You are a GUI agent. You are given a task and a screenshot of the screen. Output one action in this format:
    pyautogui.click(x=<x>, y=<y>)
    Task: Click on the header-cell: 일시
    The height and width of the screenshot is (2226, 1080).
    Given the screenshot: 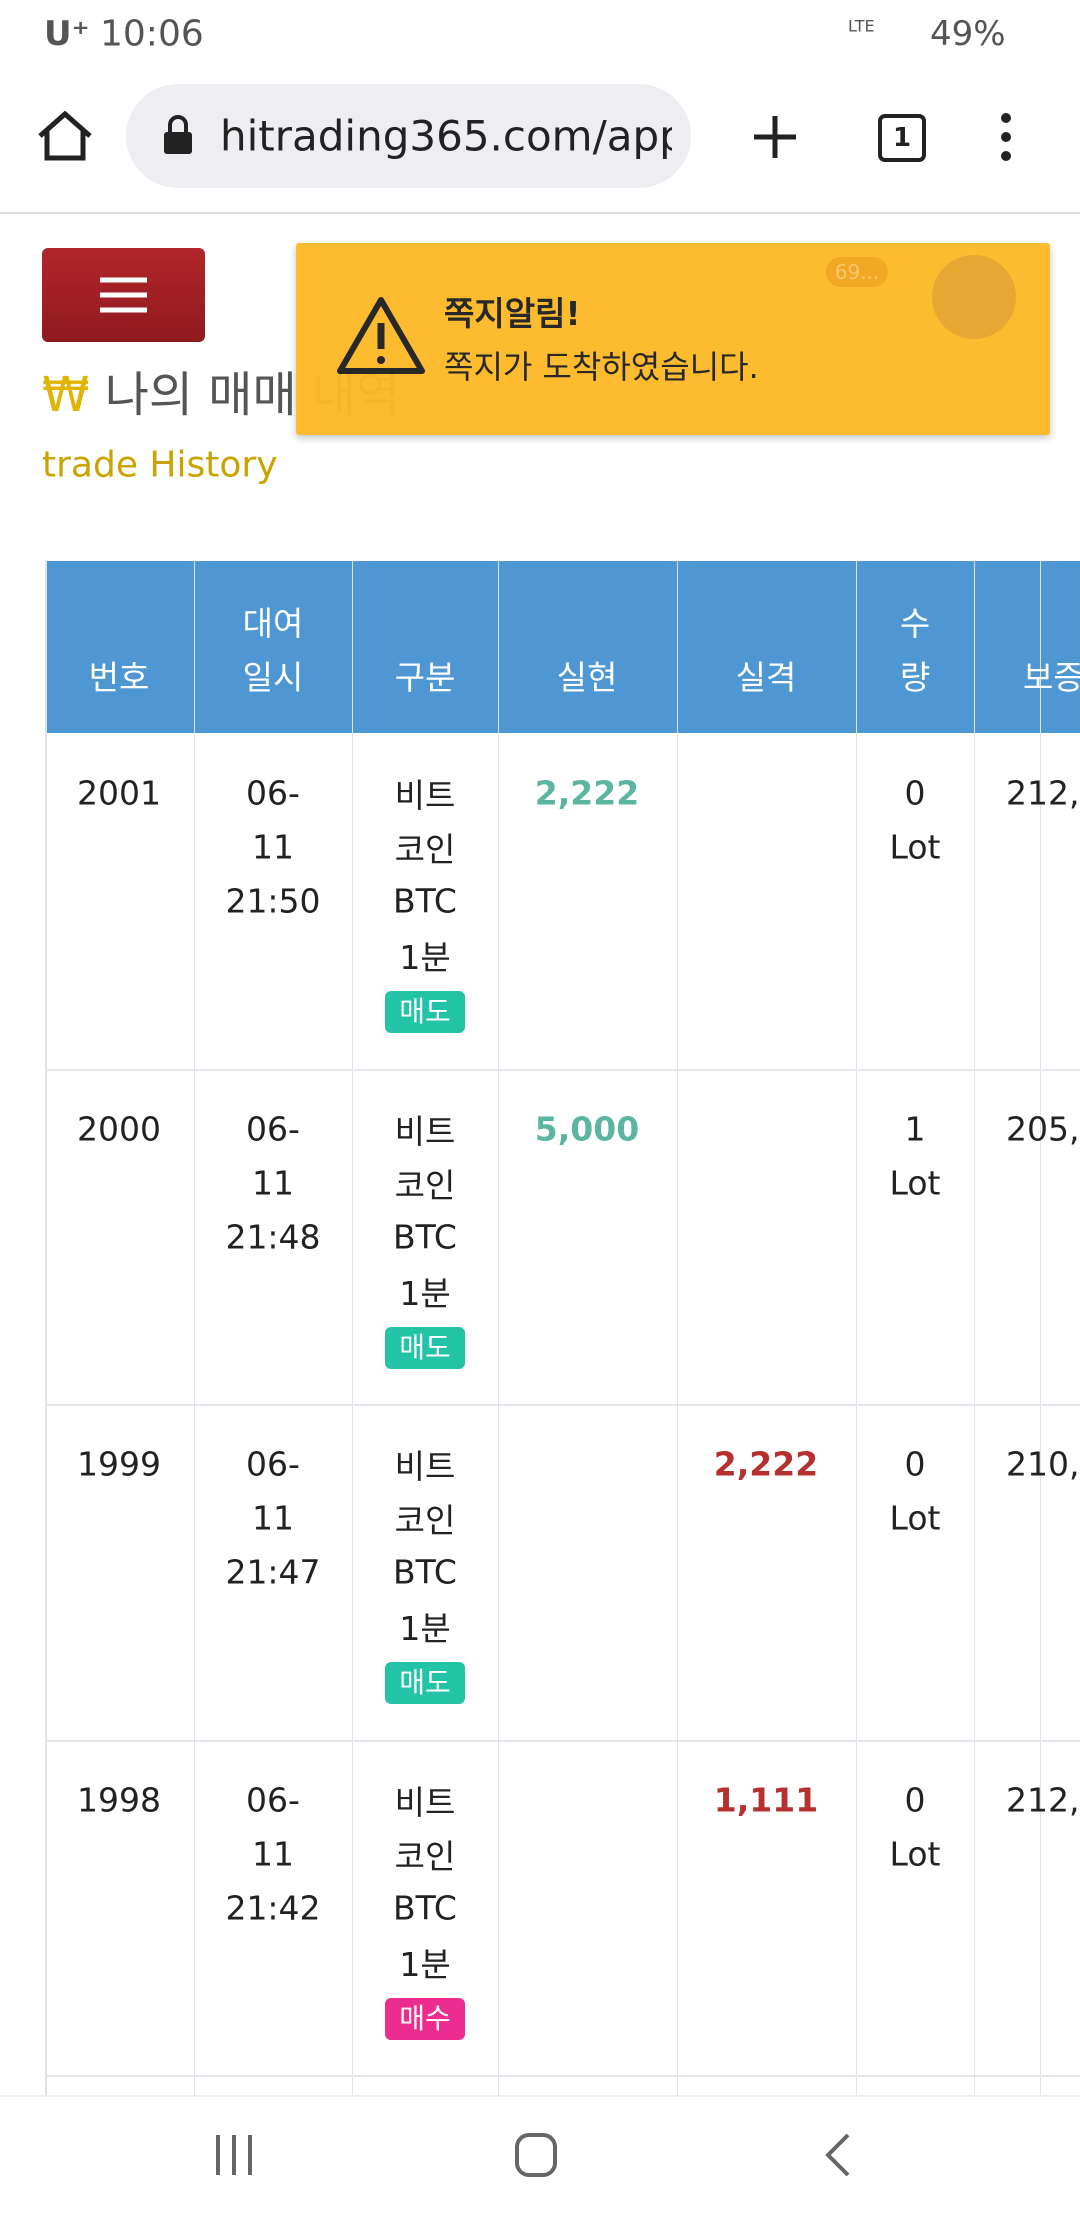 What is the action you would take?
    pyautogui.click(x=273, y=677)
    